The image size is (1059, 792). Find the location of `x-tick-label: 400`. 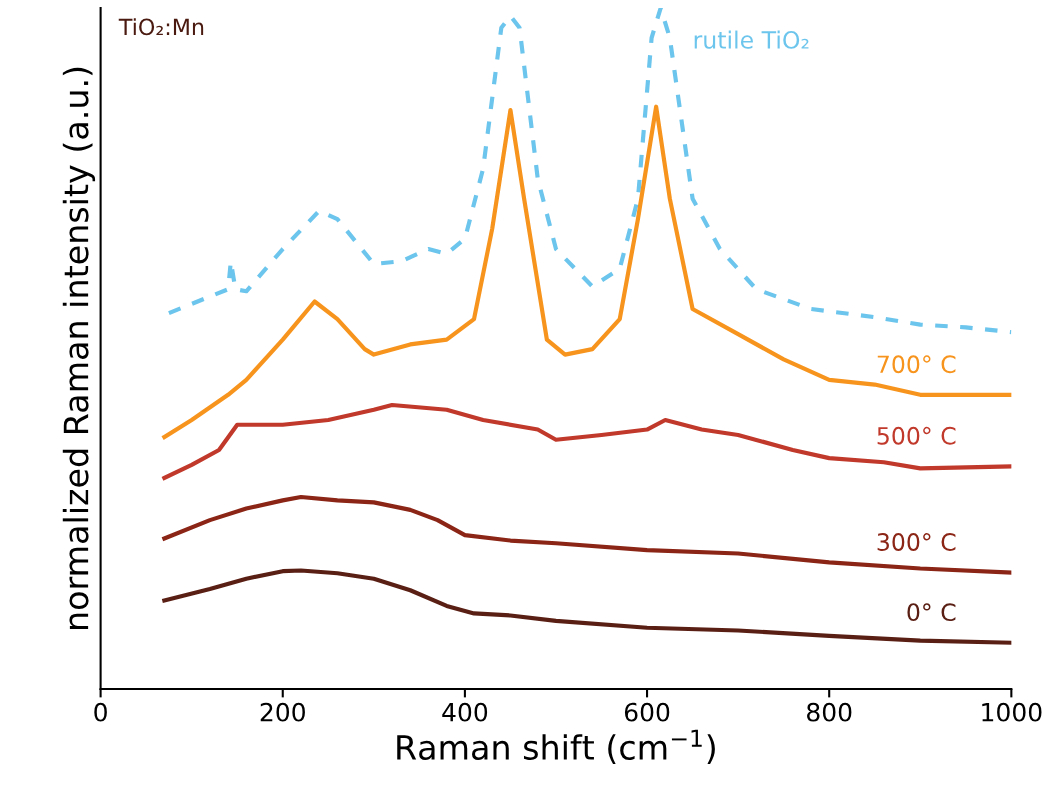

x-tick-label: 400 is located at coordinates (465, 712).